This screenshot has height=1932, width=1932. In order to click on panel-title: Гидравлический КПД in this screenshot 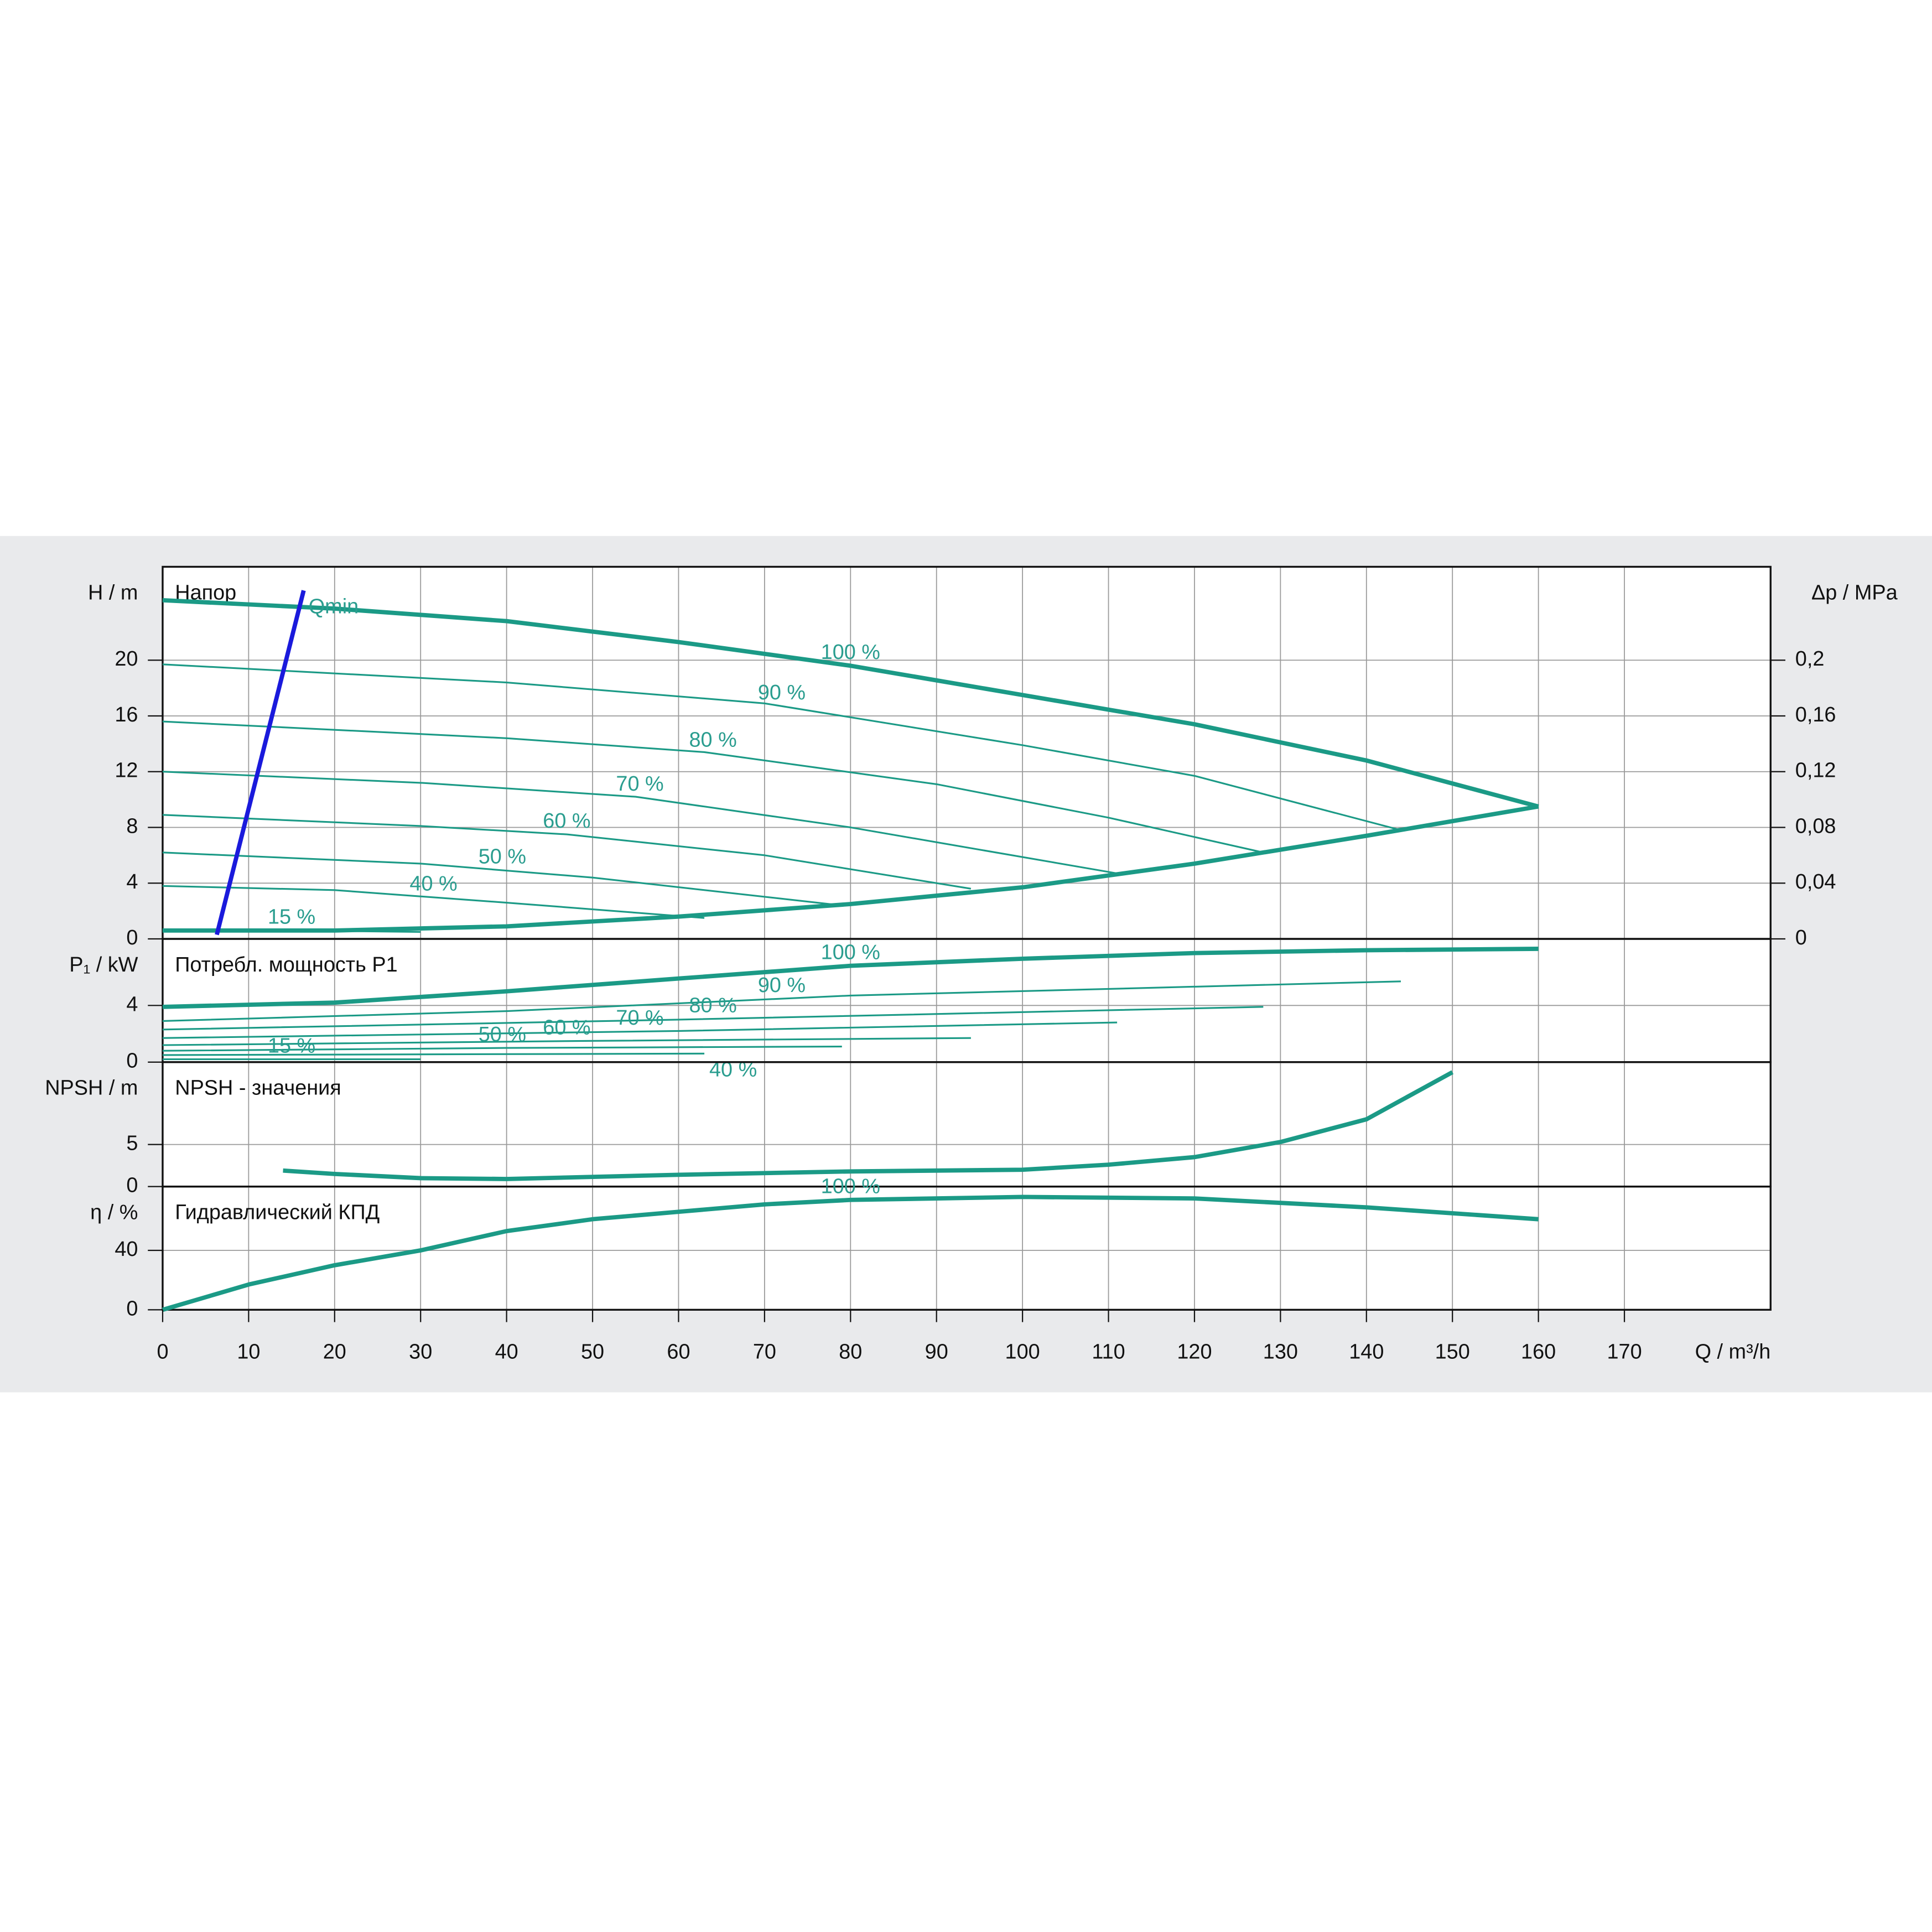, I will do `click(277, 1212)`.